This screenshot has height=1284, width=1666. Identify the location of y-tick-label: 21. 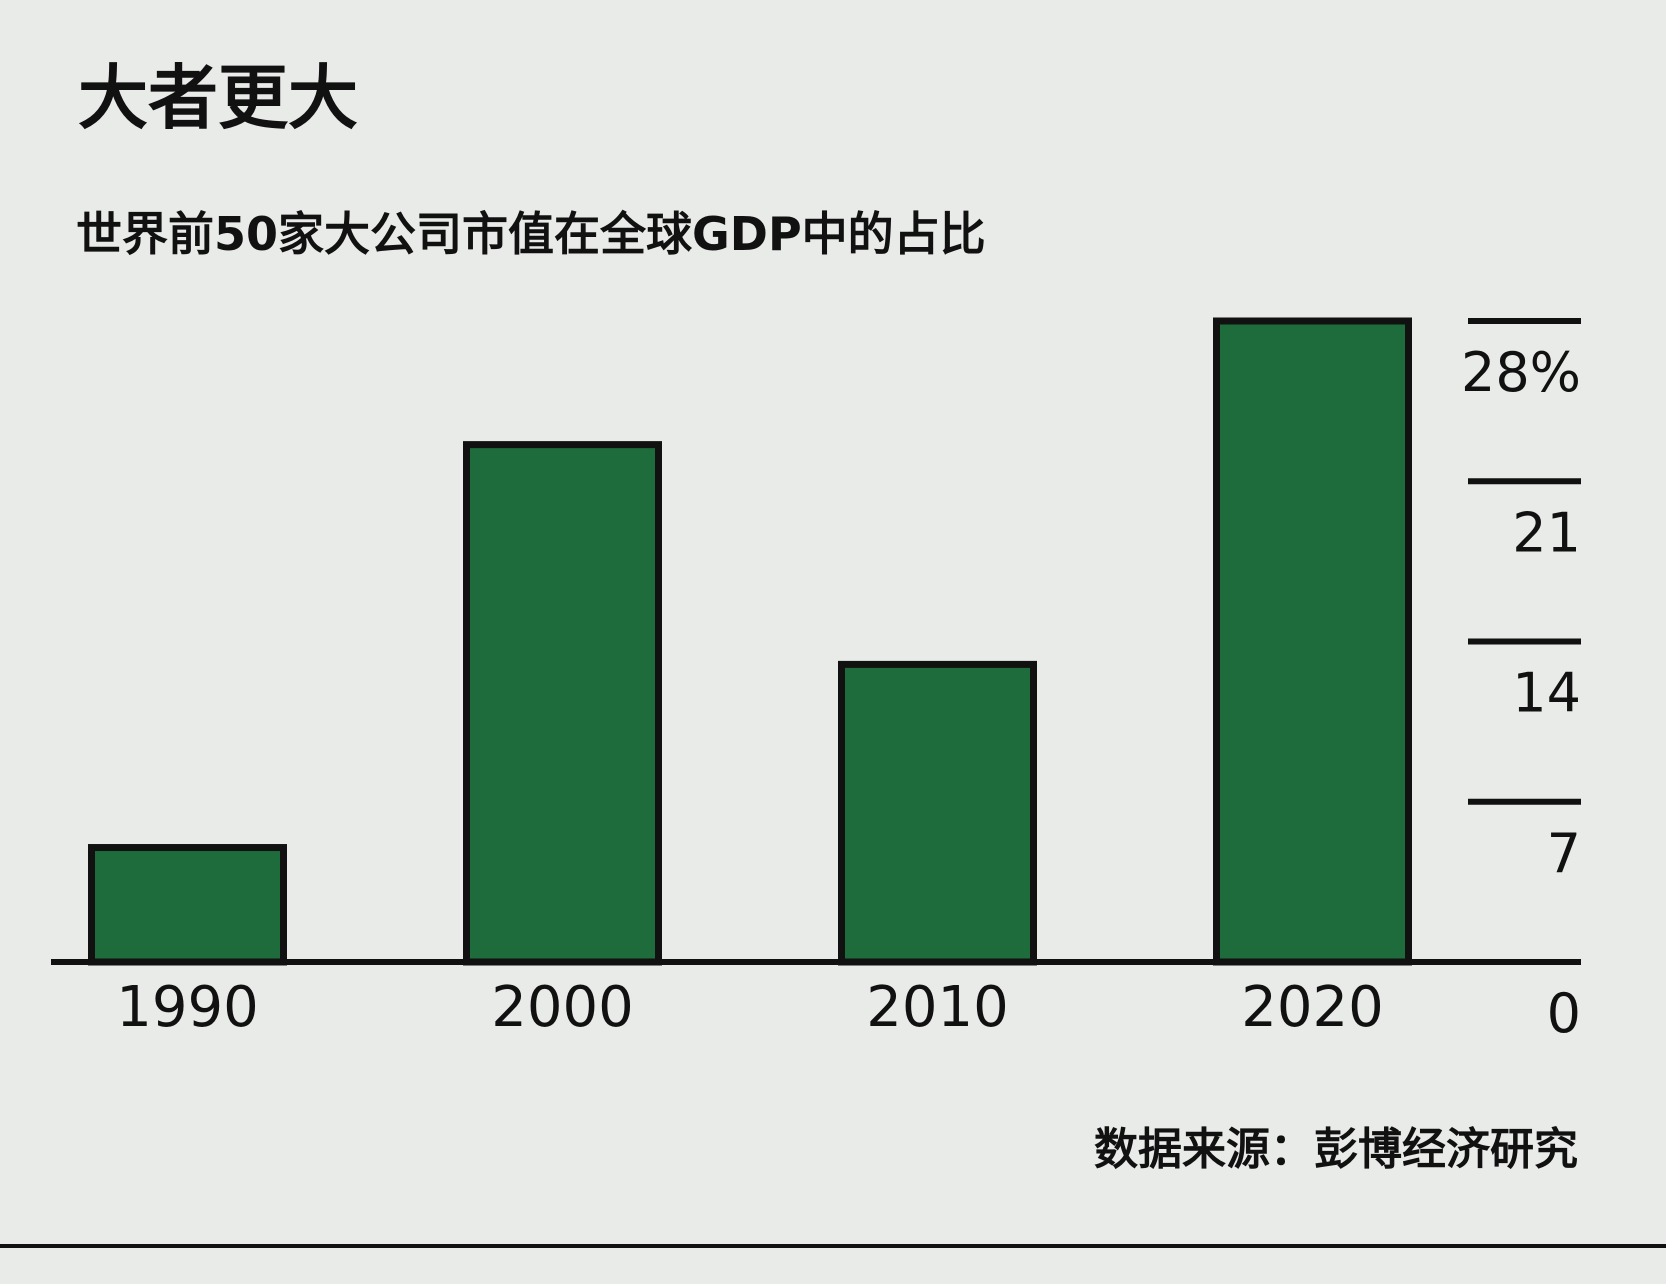
(1546, 532).